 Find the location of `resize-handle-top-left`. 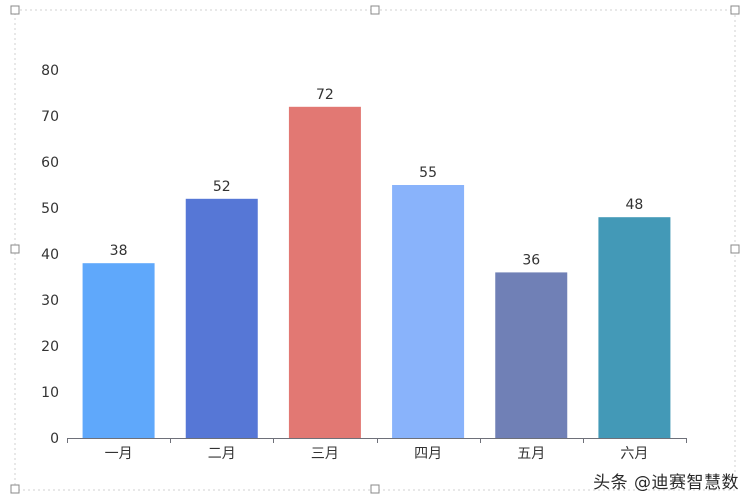

resize-handle-top-left is located at coordinates (15, 10).